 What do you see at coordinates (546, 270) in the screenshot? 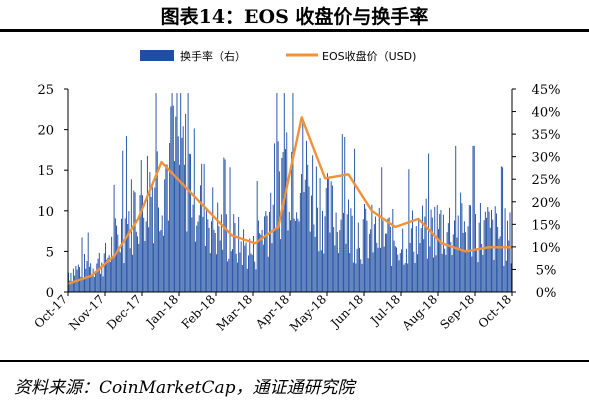
I see `right-tick-label: 5%` at bounding box center [546, 270].